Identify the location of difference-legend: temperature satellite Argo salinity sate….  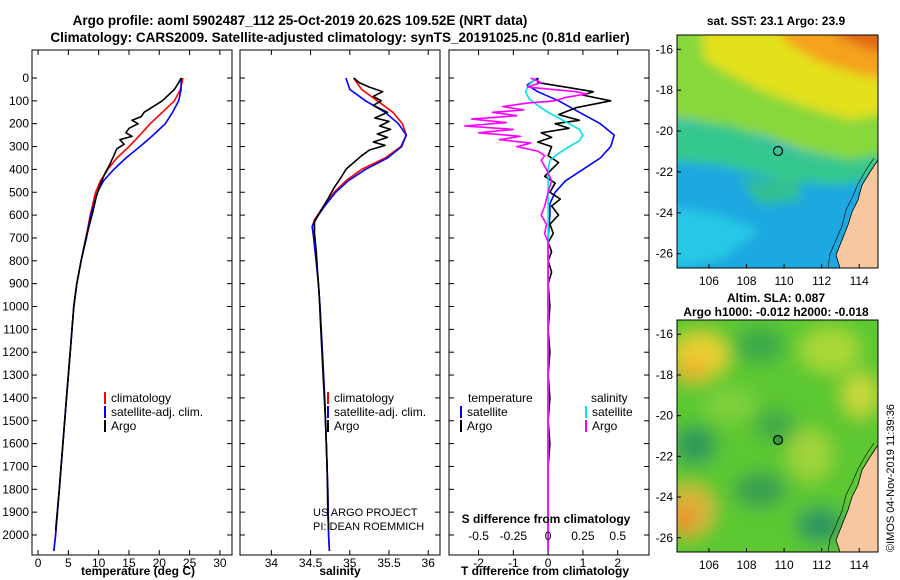
(546, 412).